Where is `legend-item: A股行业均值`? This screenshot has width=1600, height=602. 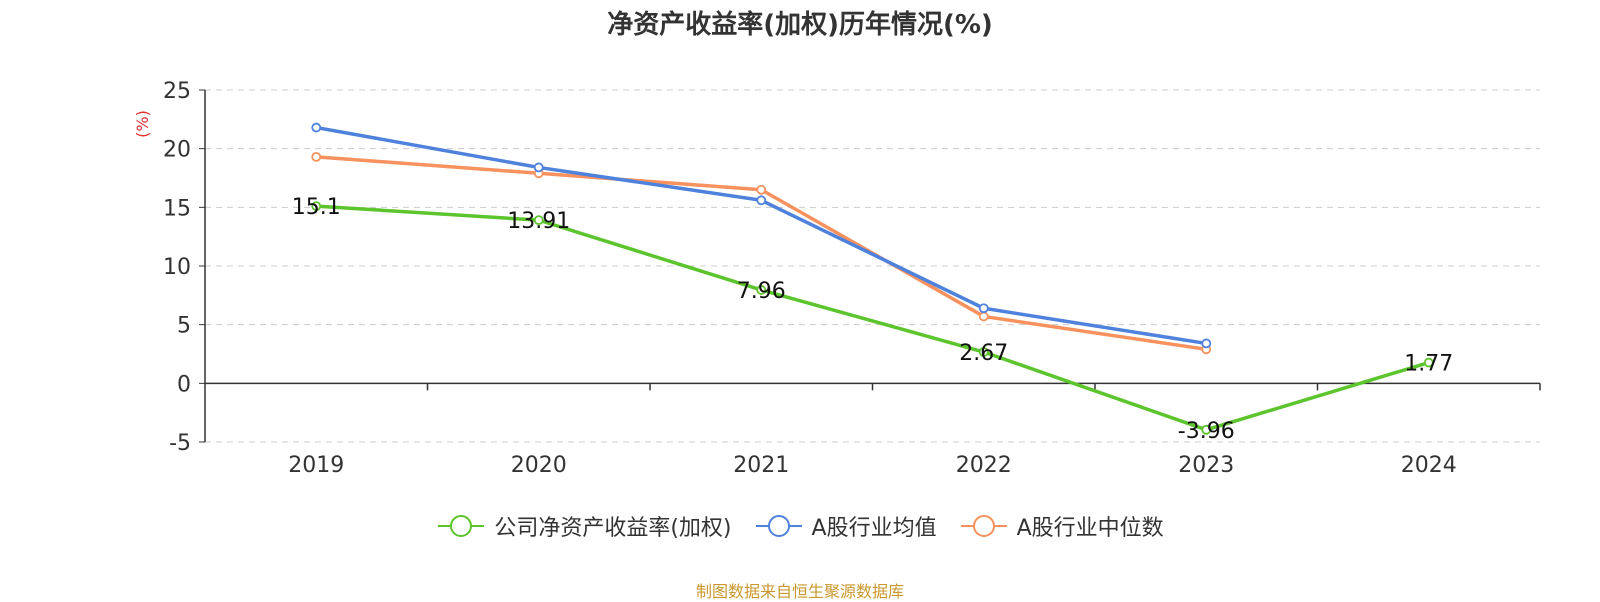 legend-item: A股行业均值 is located at coordinates (845, 526).